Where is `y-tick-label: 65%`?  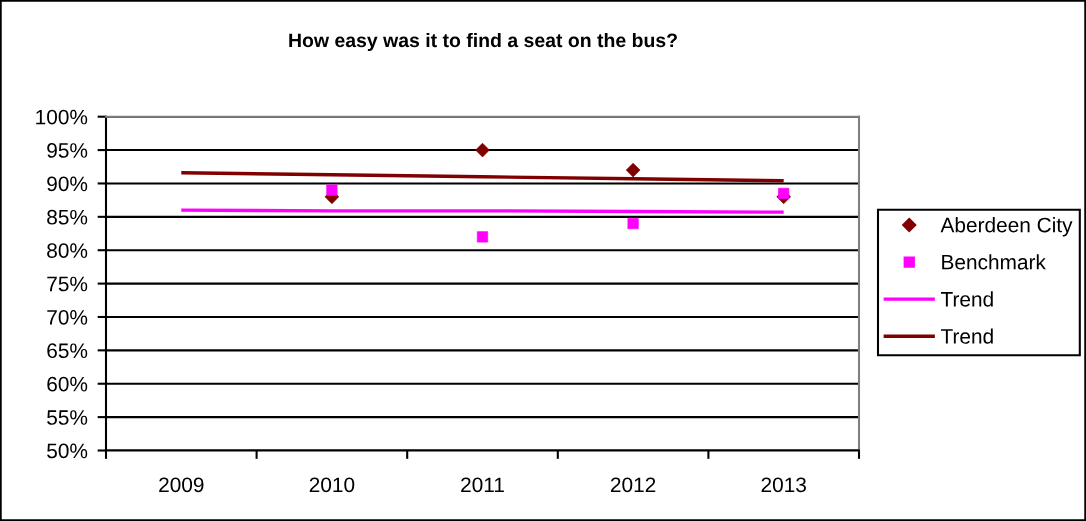
y-tick-label: 65% is located at coordinates (67, 351).